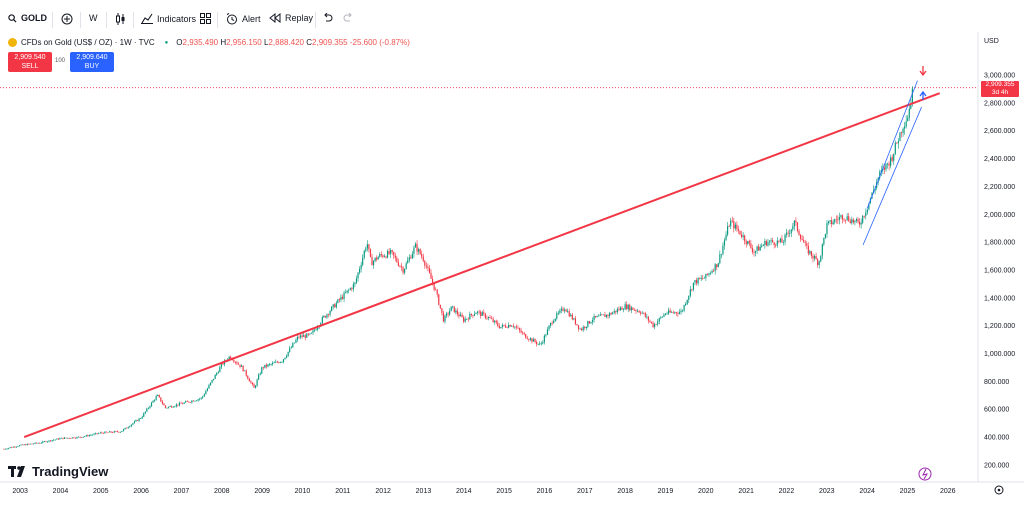  I want to click on settings-icon, so click(999, 490).